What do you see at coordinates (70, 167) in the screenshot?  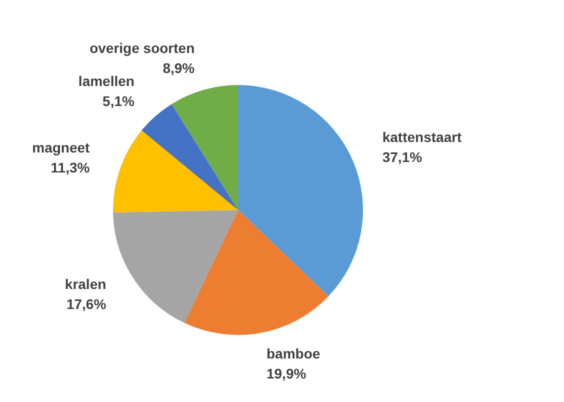 I see `data-label: 11,3%` at bounding box center [70, 167].